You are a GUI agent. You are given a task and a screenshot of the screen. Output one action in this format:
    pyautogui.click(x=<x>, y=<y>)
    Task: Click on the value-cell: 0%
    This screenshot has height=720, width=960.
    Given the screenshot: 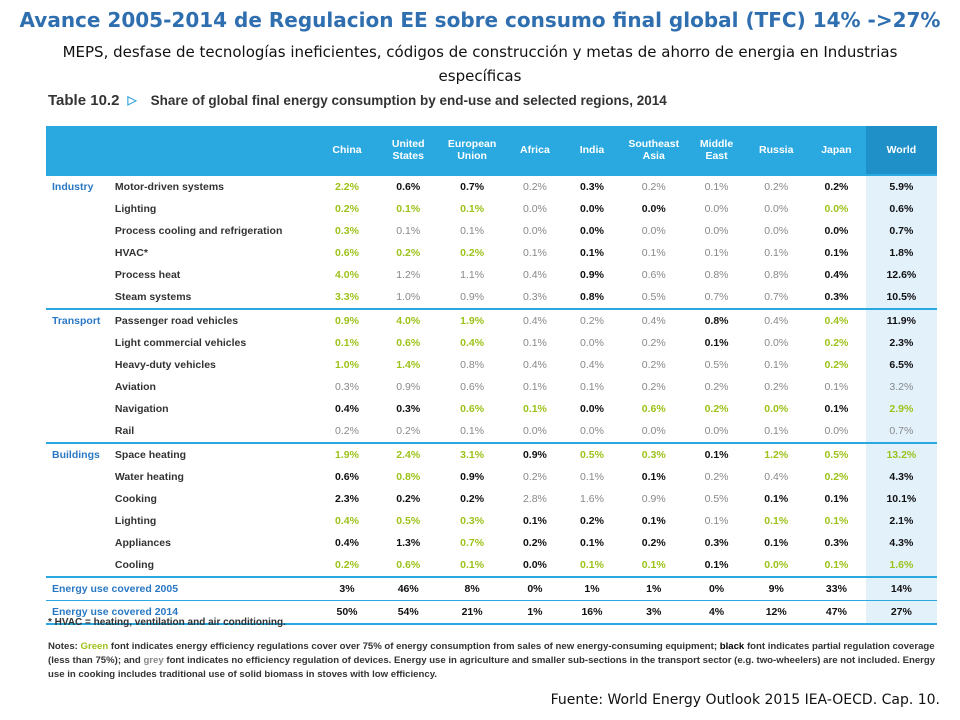 What is the action you would take?
    pyautogui.click(x=535, y=588)
    